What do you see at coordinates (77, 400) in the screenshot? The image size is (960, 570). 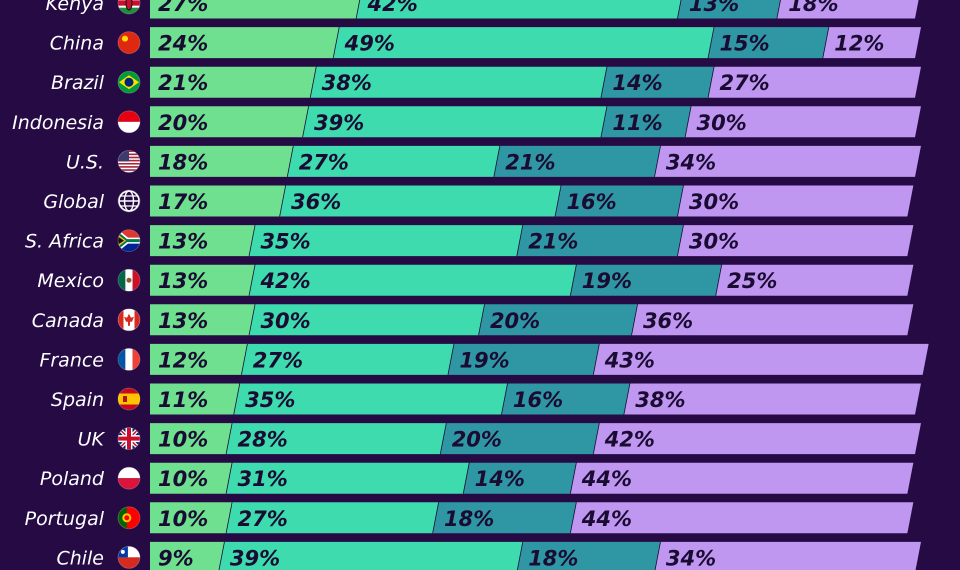 I see `country-label: Spain` at bounding box center [77, 400].